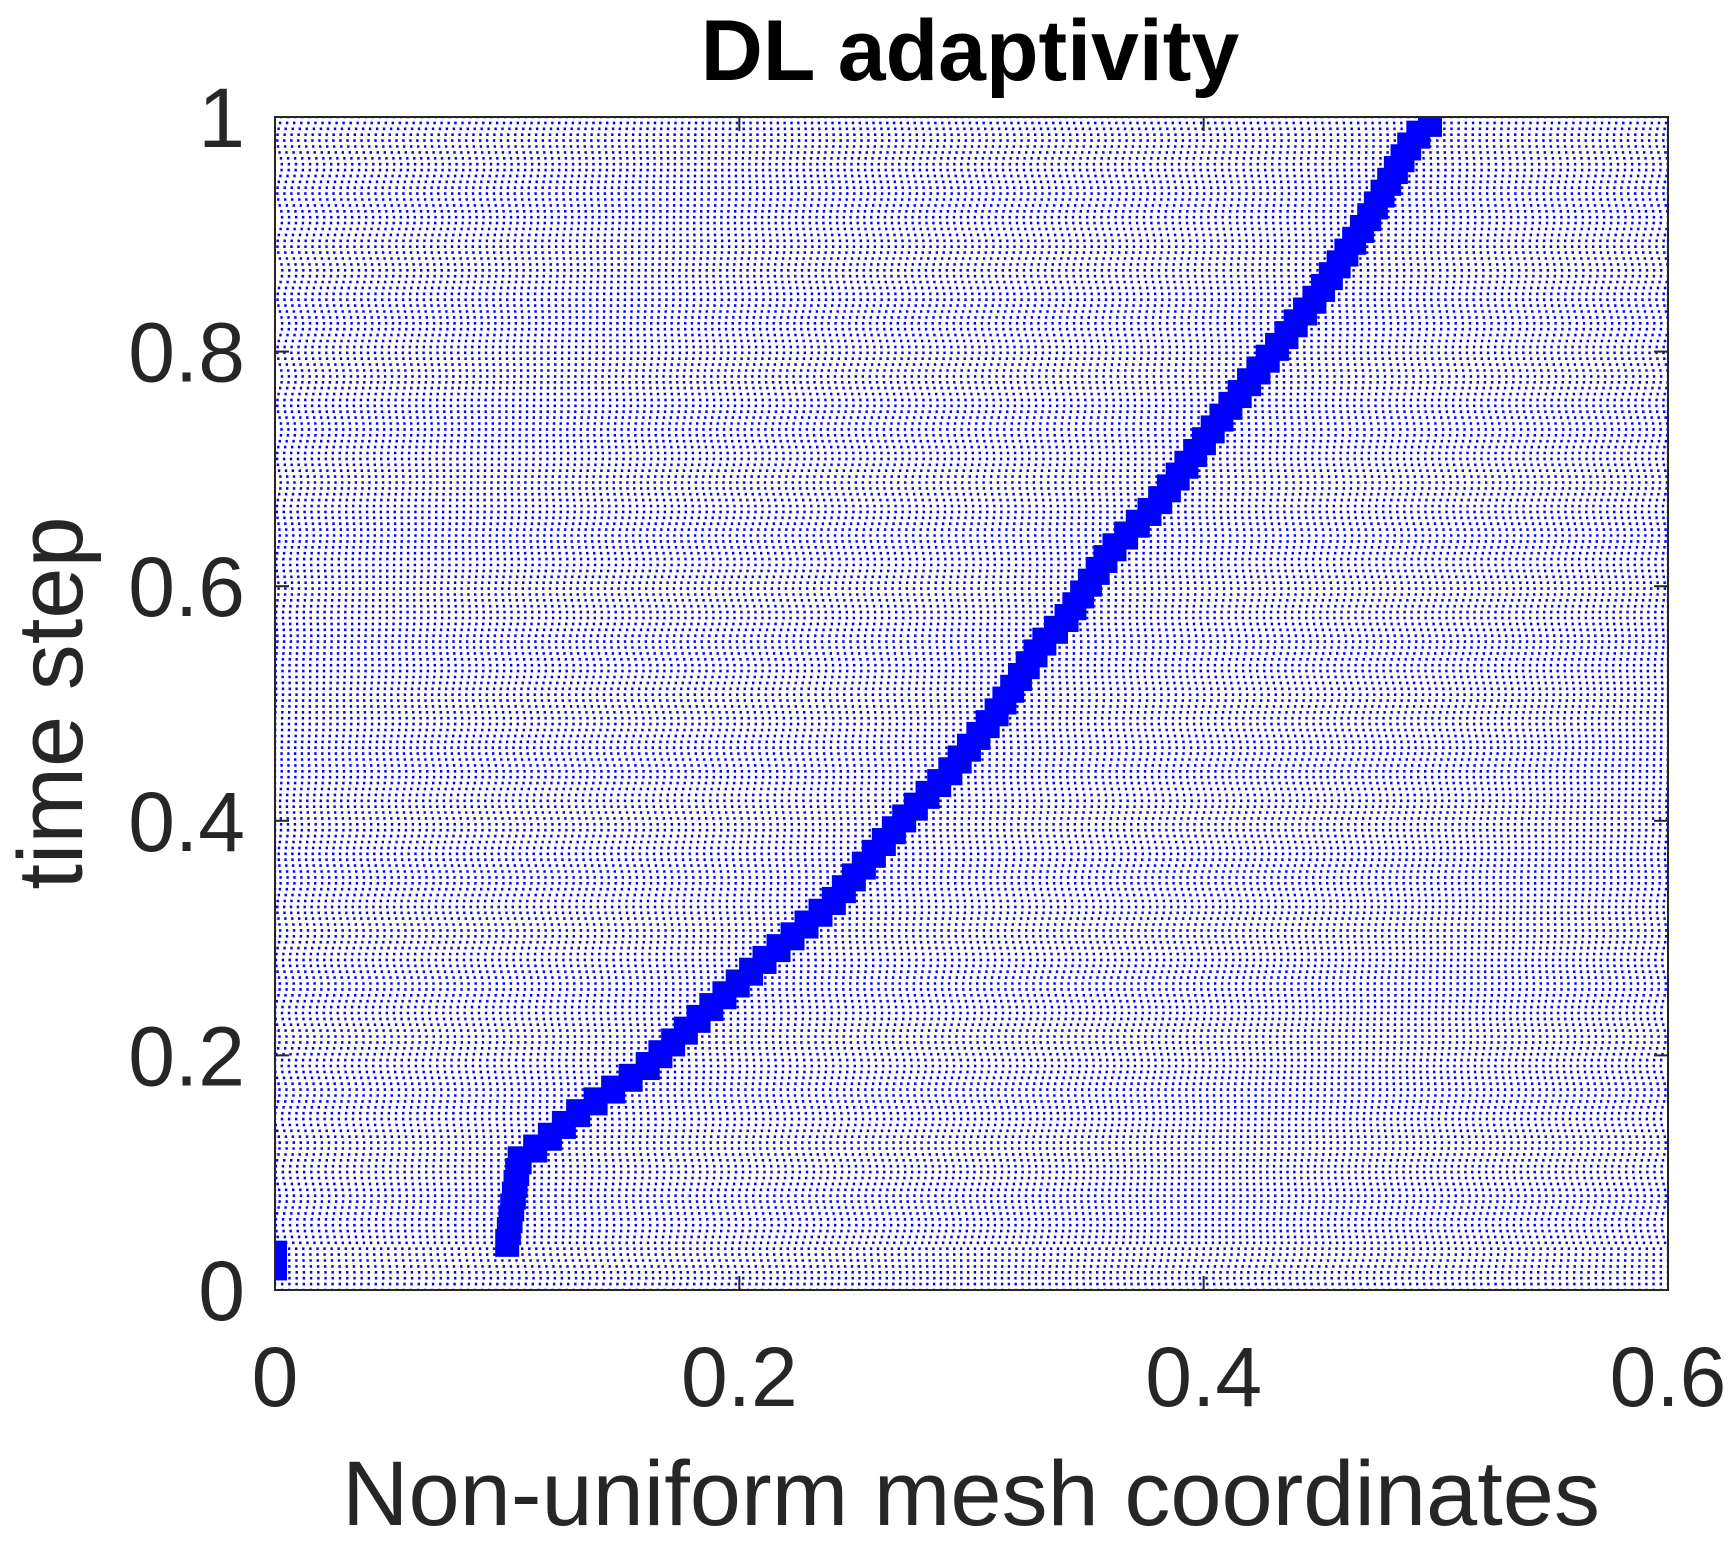 This screenshot has height=1542, width=1735. I want to click on y-tick-label: 0.6, so click(186, 587).